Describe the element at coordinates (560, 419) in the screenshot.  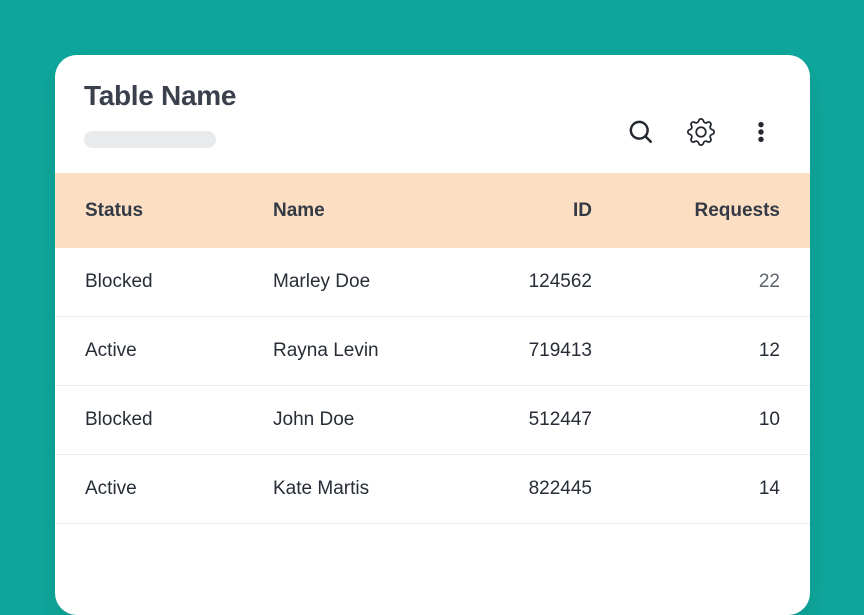
I see `cell-id: 512447` at that location.